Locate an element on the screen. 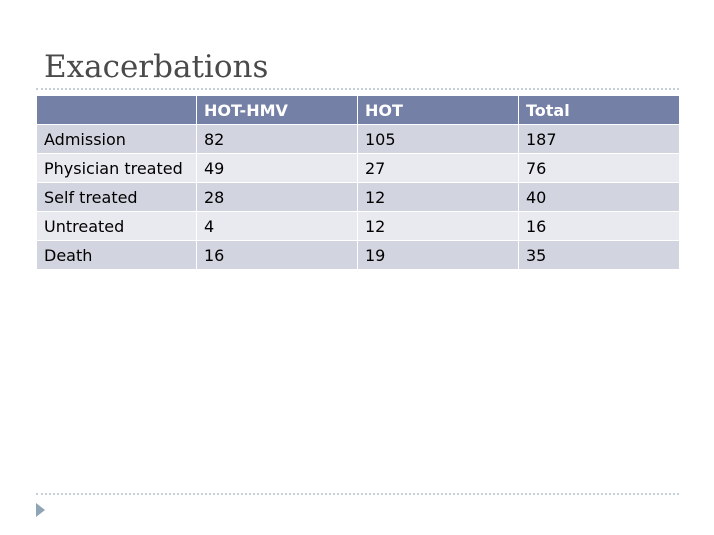 This screenshot has width=714, height=535. table-row: Untreated 4 12 16 is located at coordinates (358, 226).